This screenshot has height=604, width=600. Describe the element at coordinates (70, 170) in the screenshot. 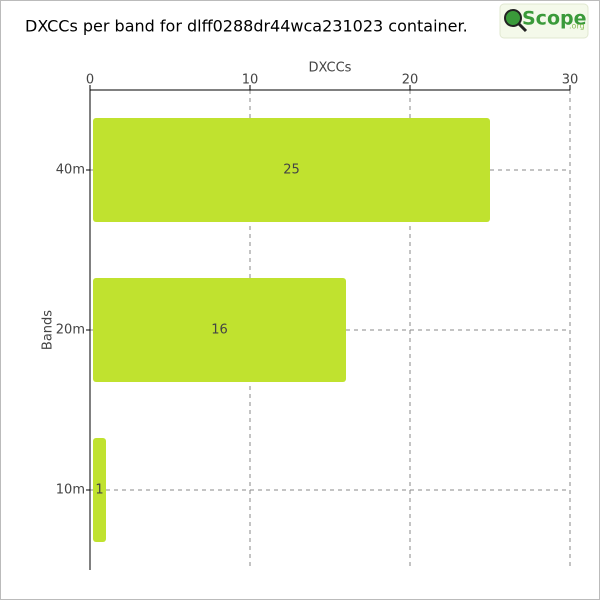

I see `y-tick-label: 40m` at that location.